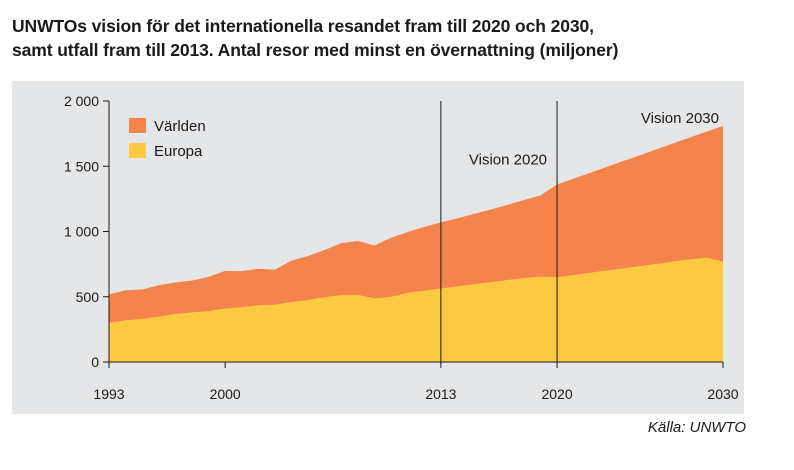 The width and height of the screenshot is (794, 470). I want to click on x-tick-label: 2030, so click(722, 394).